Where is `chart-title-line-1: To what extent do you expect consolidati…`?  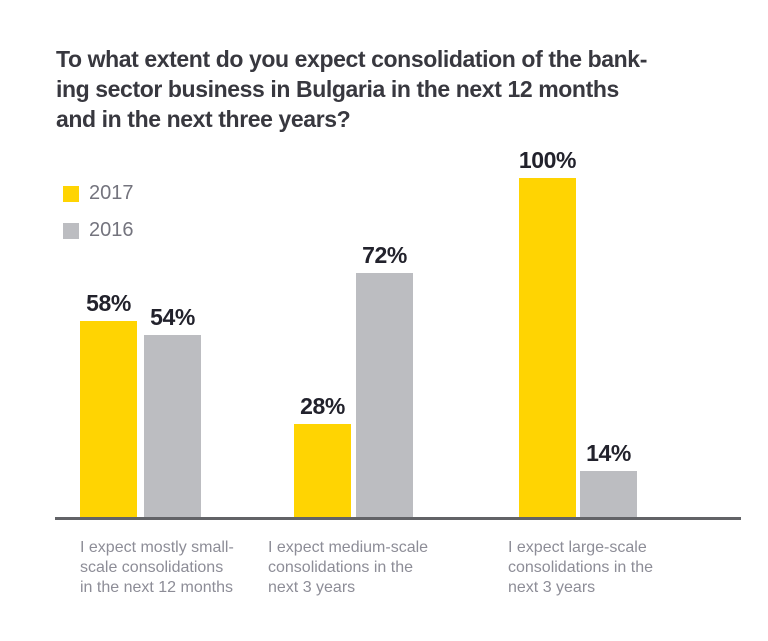 chart-title-line-1: To what extent do you expect consolidati… is located at coordinates (351, 59).